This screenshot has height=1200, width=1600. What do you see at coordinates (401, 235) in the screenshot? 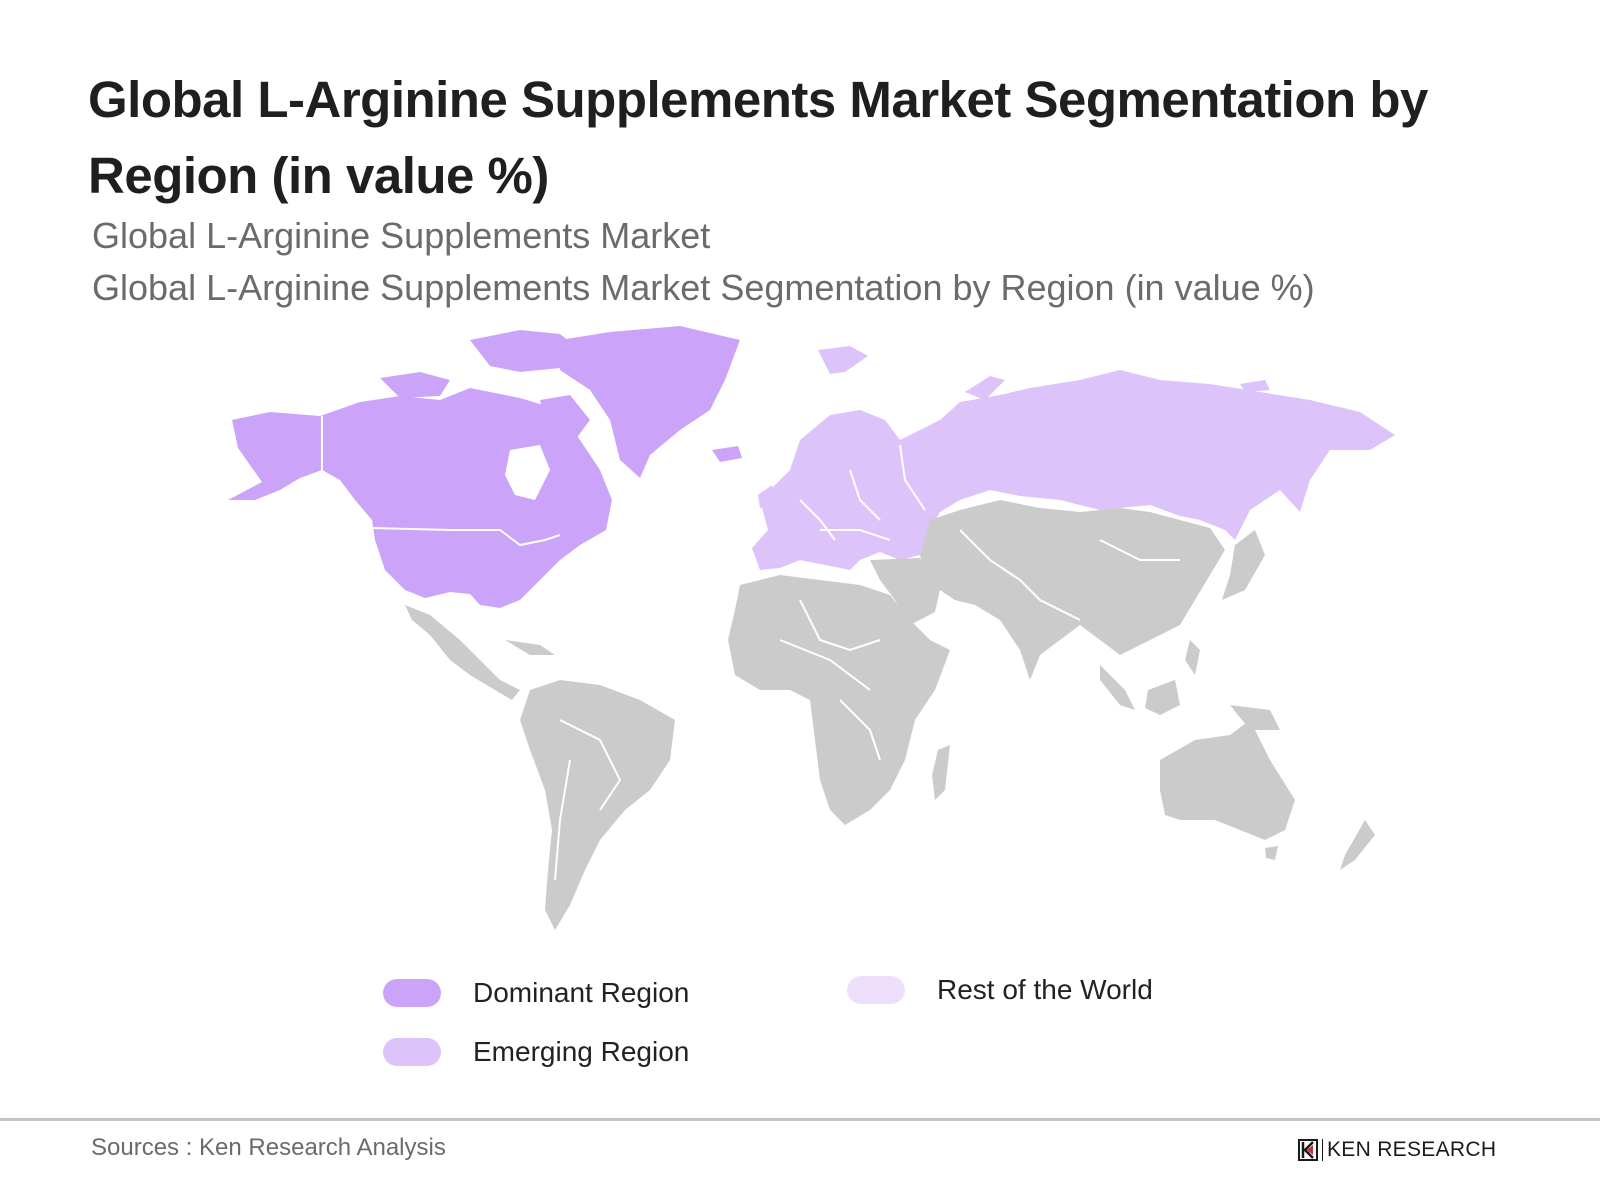
I see `subtitle-market: Global L-Arginine Supplements Market` at bounding box center [401, 235].